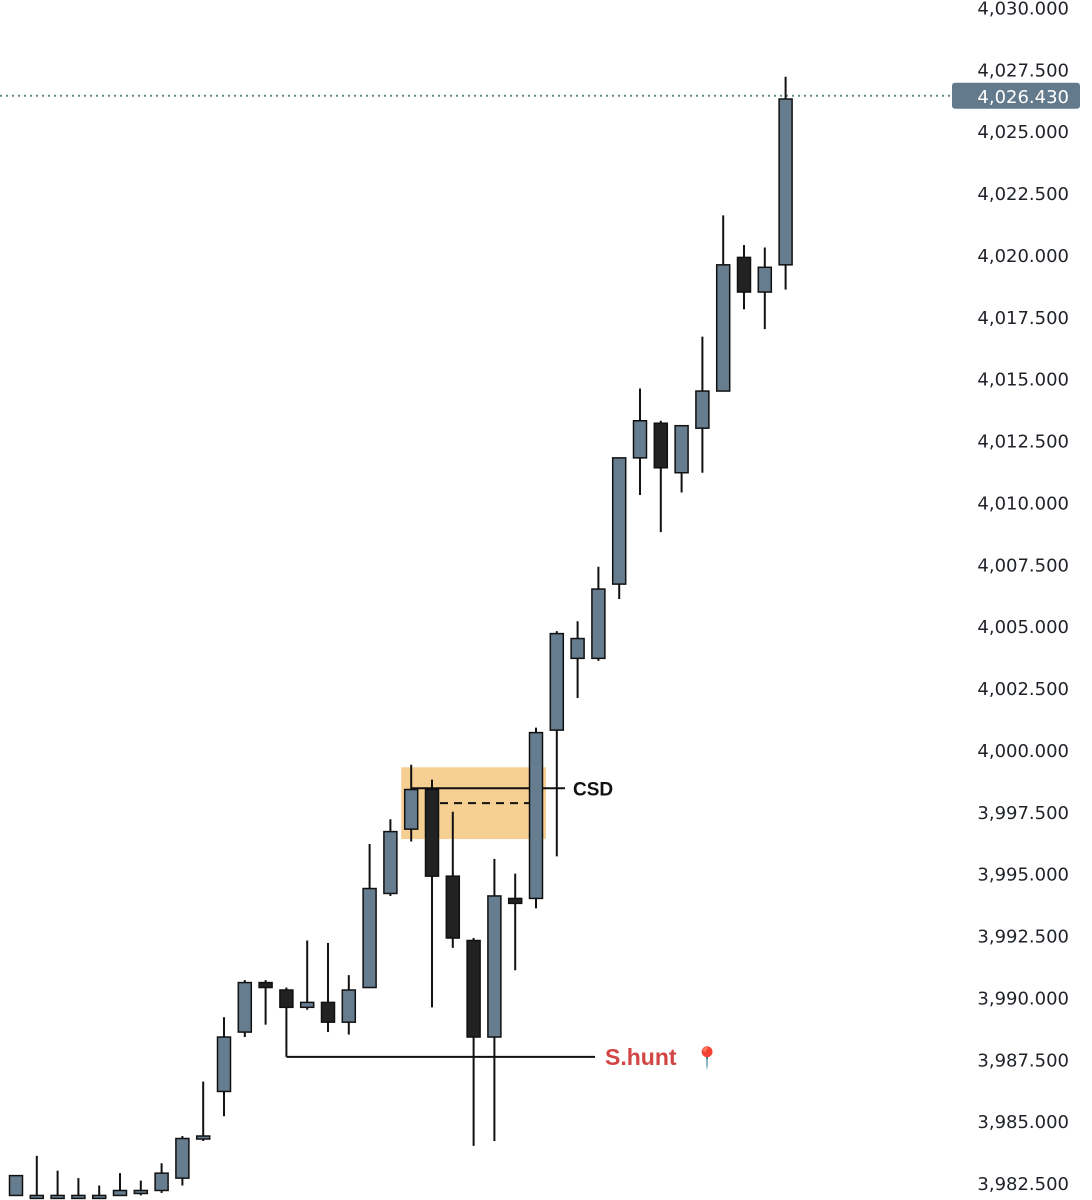 Image resolution: width=1092 pixels, height=1200 pixels. I want to click on y-tick-label: 4,022.500, so click(1023, 194).